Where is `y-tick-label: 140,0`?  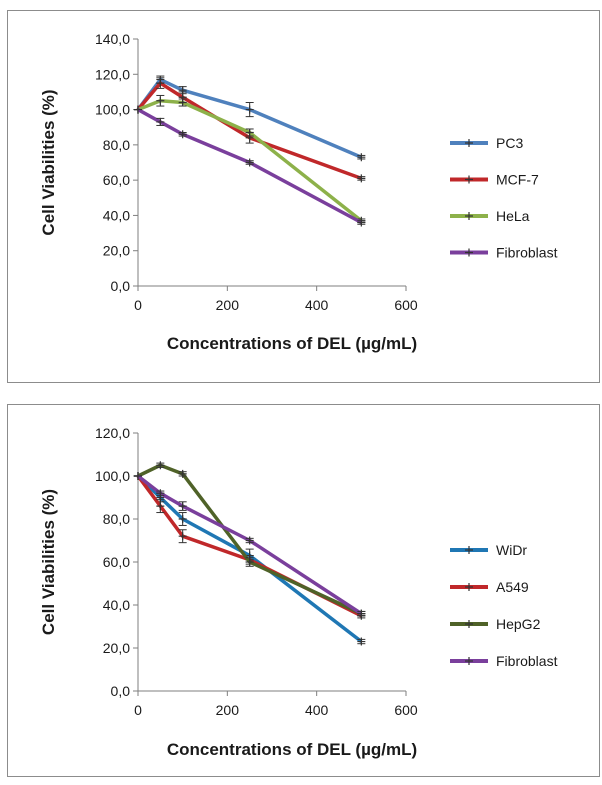 y-tick-label: 140,0 is located at coordinates (112, 39).